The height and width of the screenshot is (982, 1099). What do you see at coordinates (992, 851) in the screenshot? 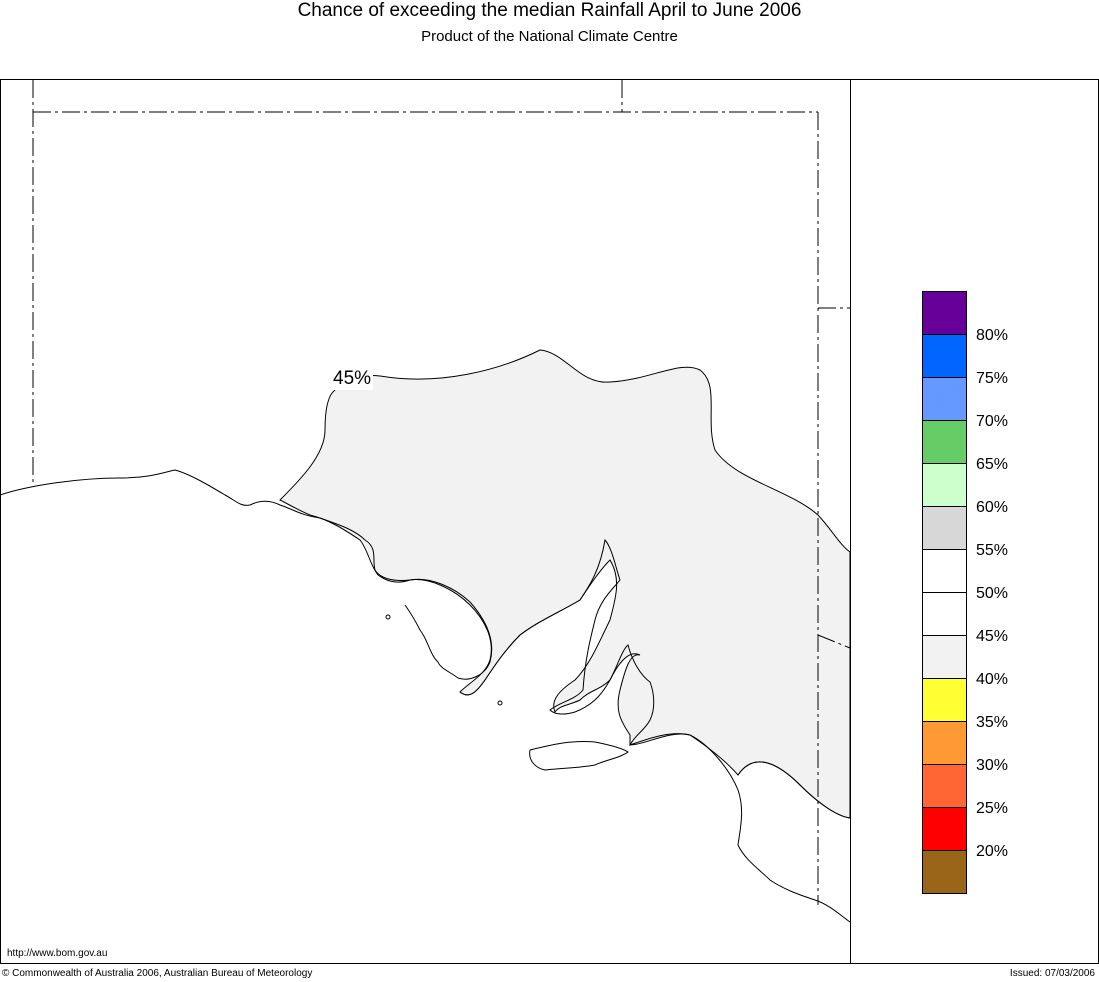
I see `legend-label: 20%` at bounding box center [992, 851].